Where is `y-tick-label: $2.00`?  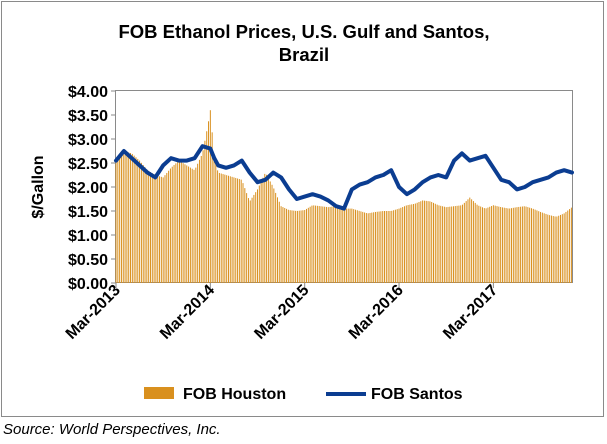
y-tick-label: $2.00 is located at coordinates (88, 188).